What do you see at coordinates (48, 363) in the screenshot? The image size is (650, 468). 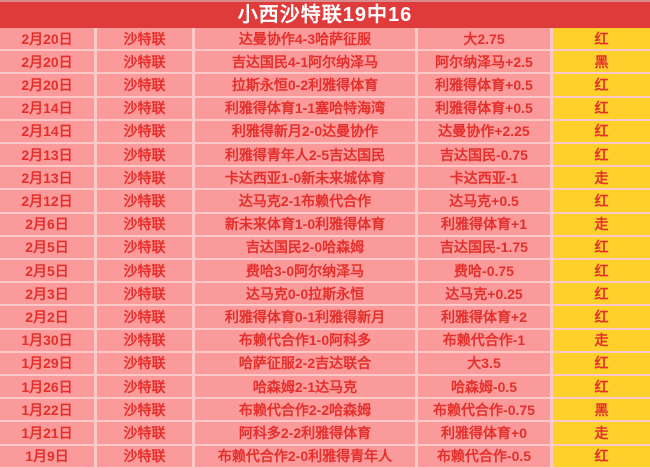 I see `date-cell: 1月29日` at bounding box center [48, 363].